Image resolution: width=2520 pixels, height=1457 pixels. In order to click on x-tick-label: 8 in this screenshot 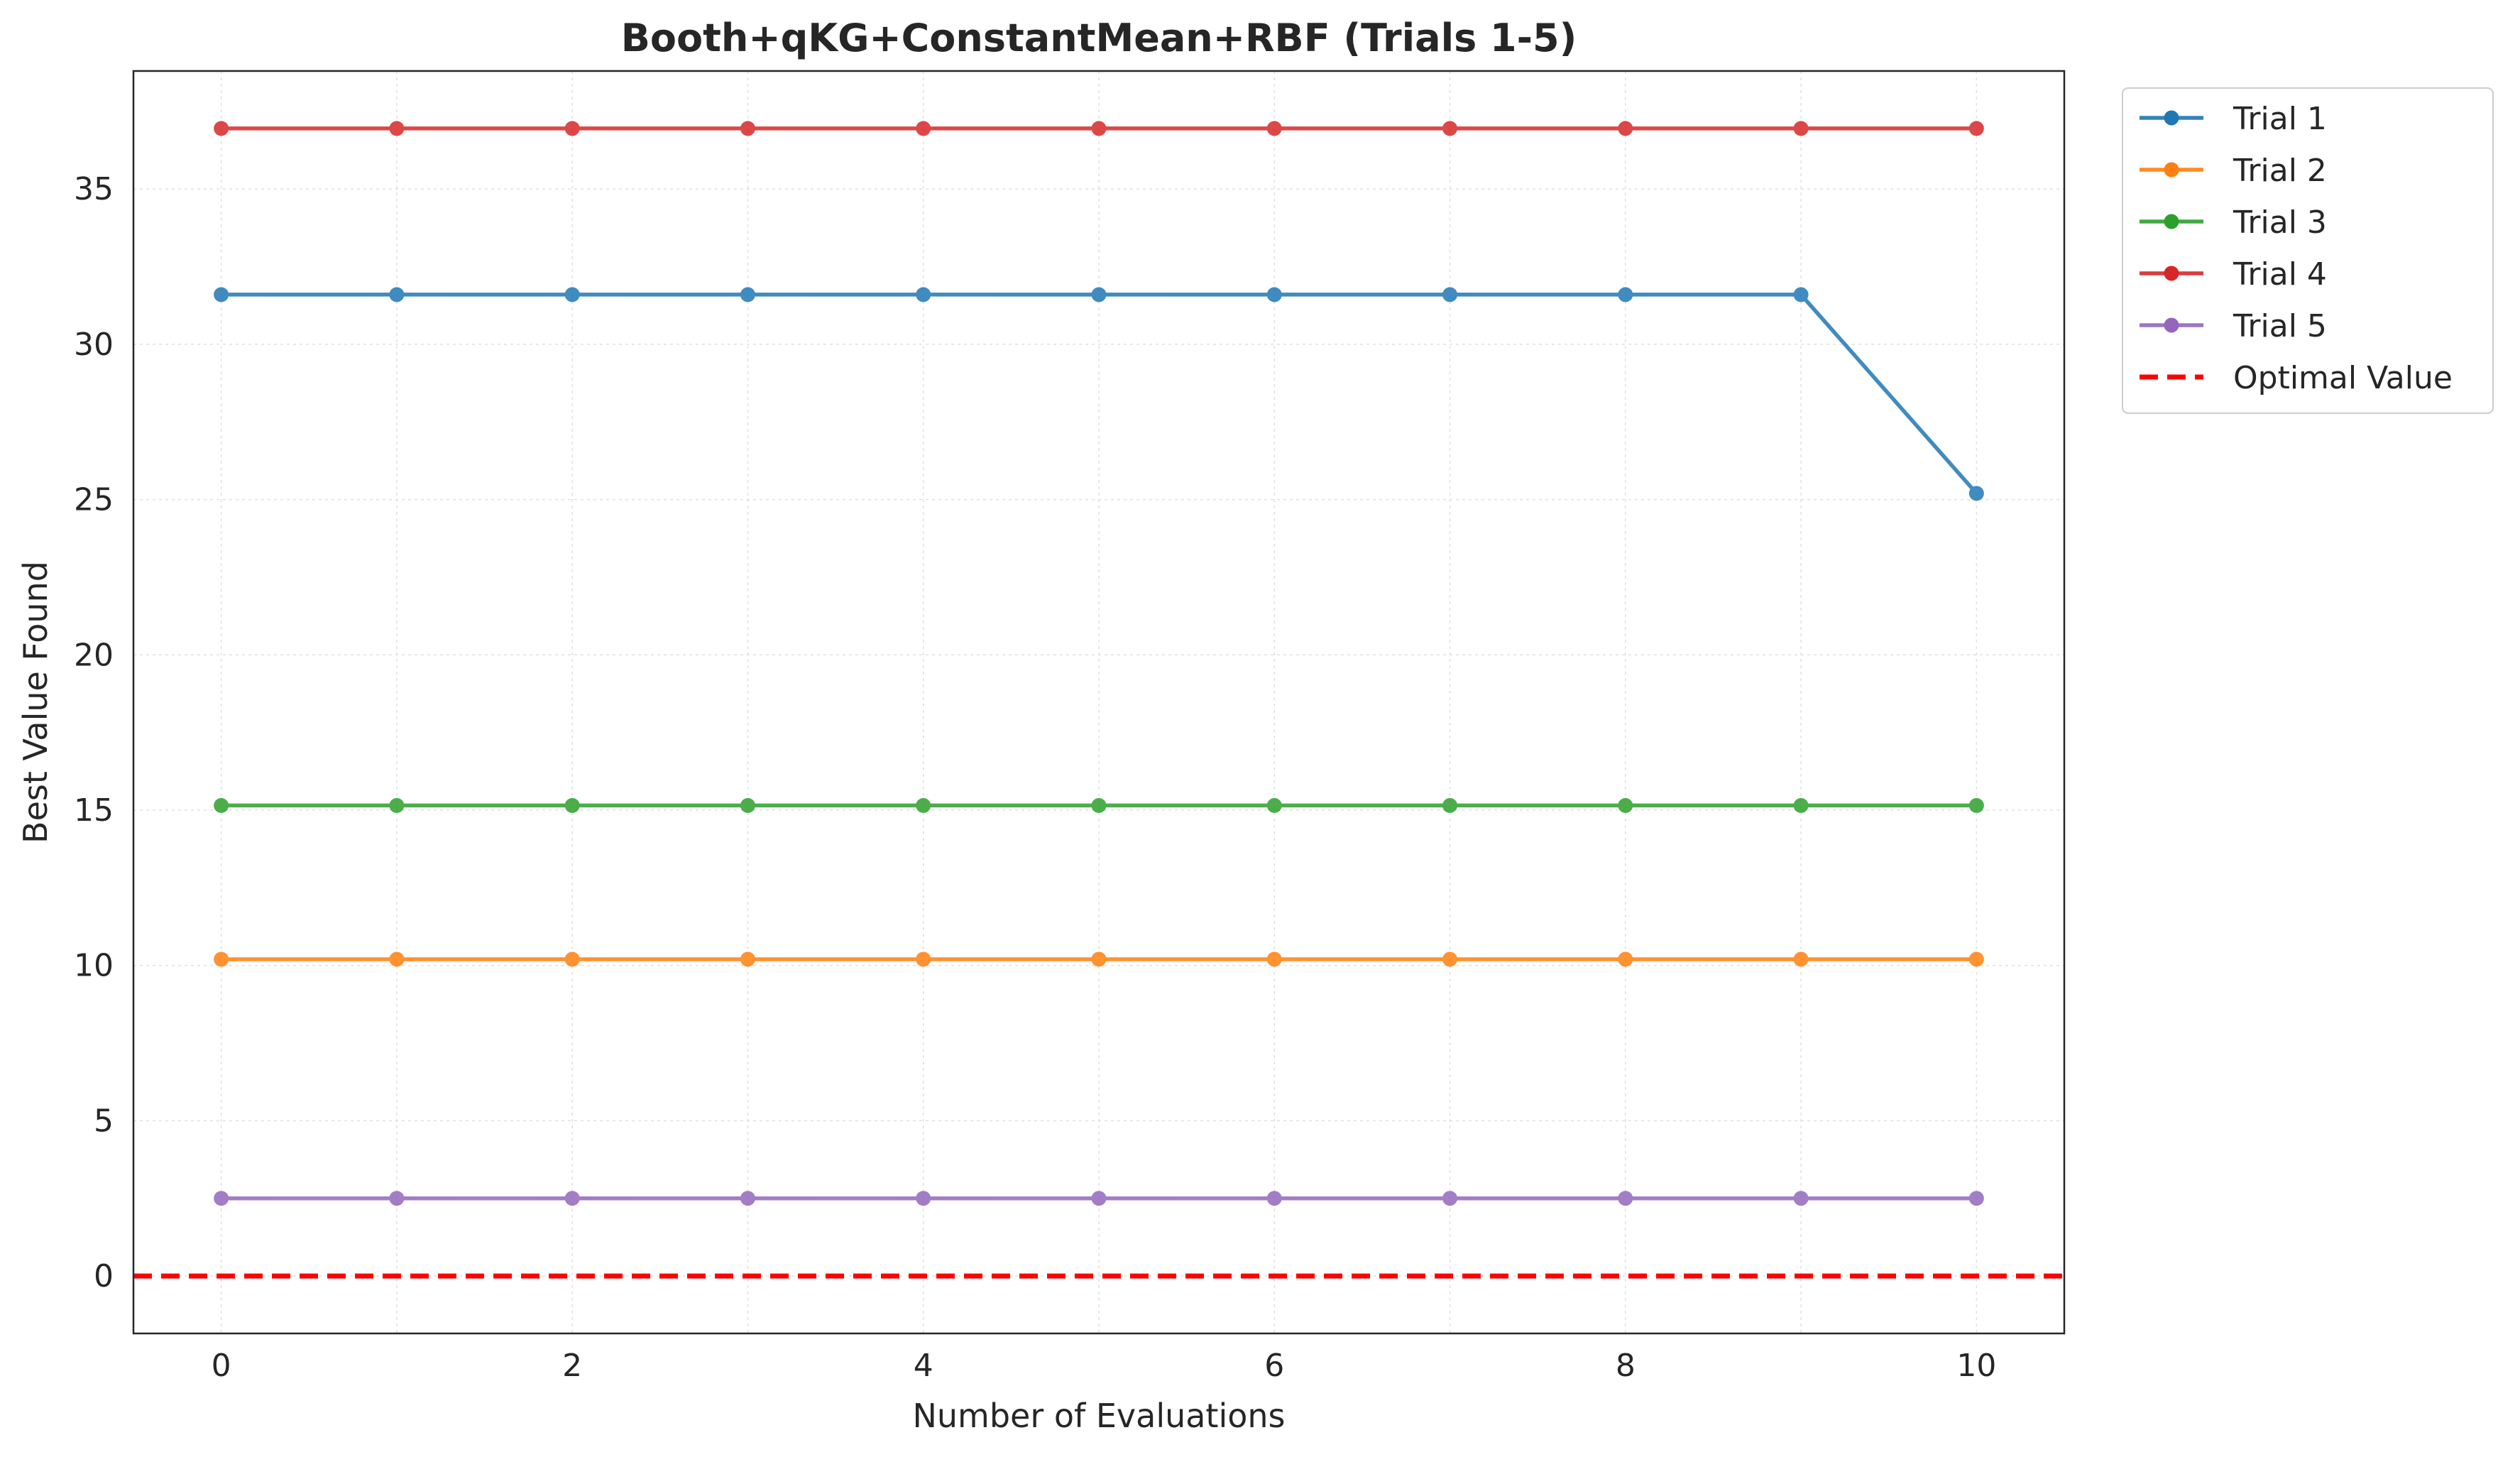, I will do `click(1626, 1366)`.